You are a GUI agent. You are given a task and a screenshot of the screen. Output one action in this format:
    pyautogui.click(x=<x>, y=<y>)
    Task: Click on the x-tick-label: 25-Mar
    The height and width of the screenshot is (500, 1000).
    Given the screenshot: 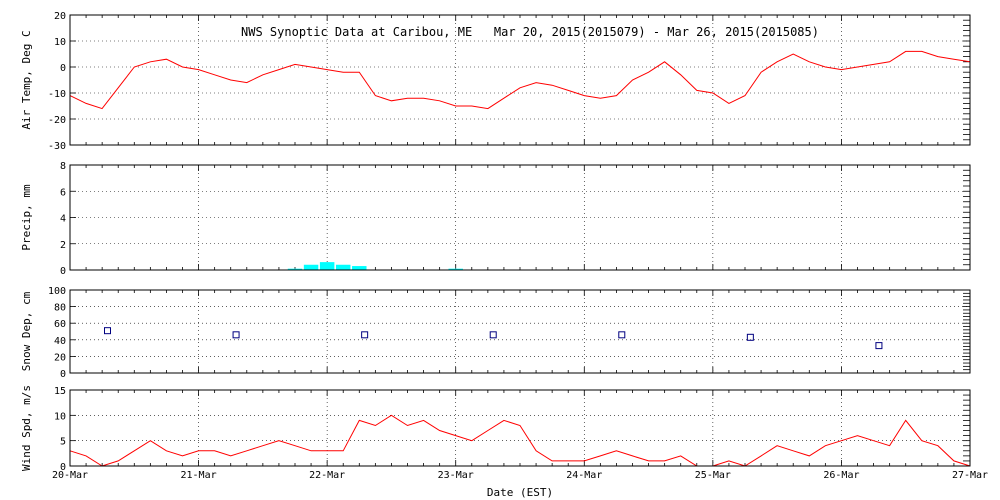 What is the action you would take?
    pyautogui.click(x=713, y=475)
    